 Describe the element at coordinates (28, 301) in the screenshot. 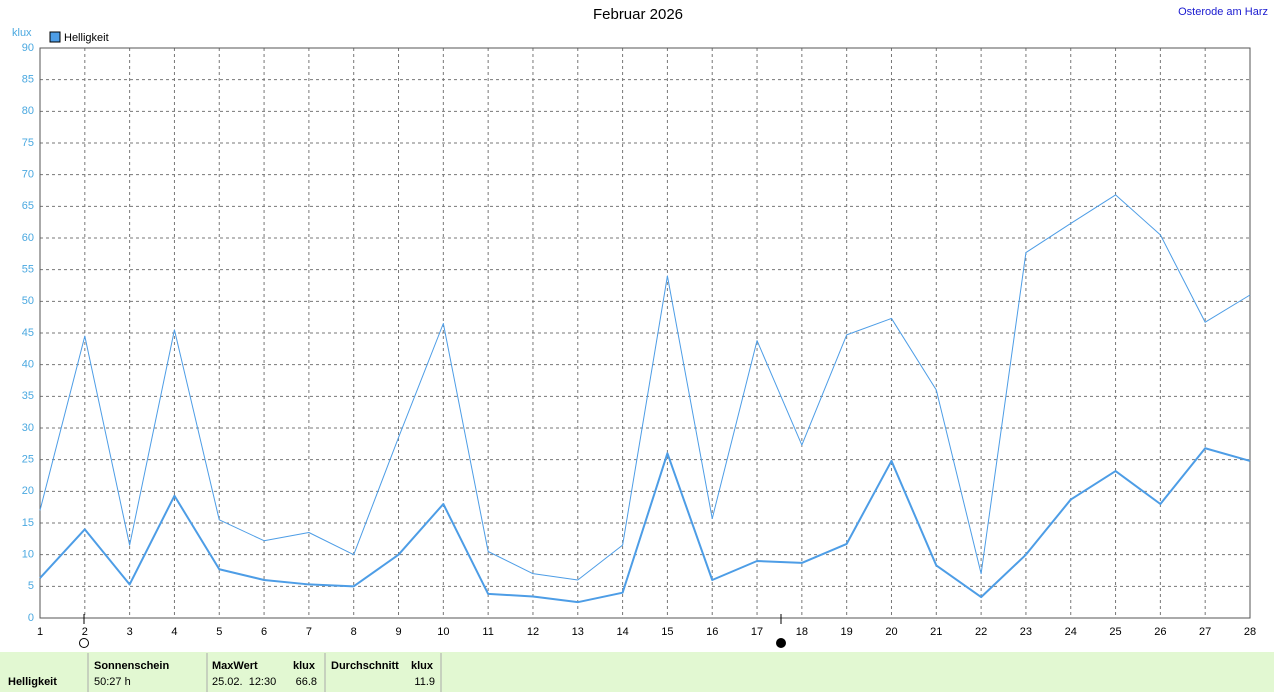

I see `y-tick-label: 50` at that location.